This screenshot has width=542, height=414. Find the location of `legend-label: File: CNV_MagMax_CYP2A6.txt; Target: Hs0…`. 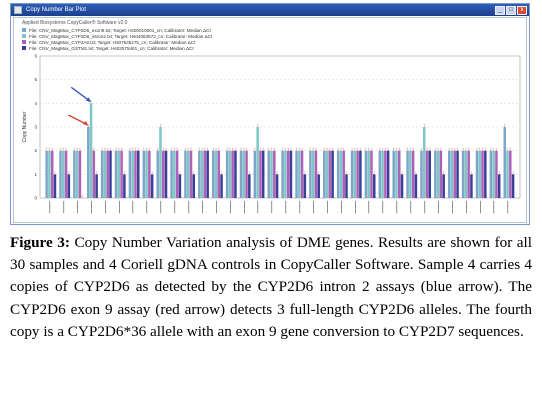

legend-label: File: CNV_MagMax_CYP2A6.txt; Target: Hs0… is located at coordinates (112, 42).